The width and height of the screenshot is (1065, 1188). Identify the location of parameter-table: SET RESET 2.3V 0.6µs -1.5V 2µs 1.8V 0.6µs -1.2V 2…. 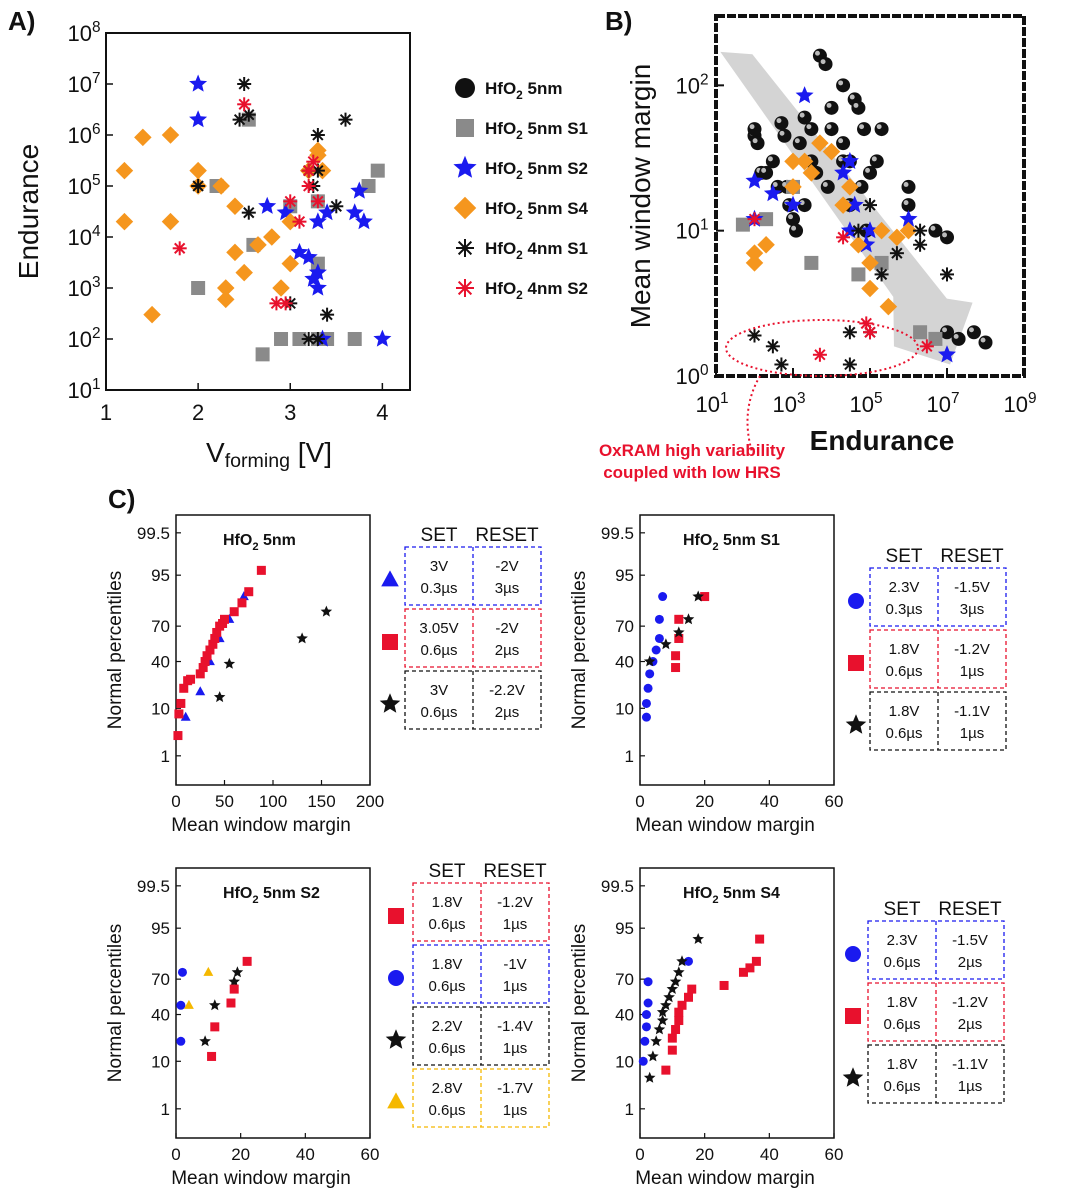
(923, 1001).